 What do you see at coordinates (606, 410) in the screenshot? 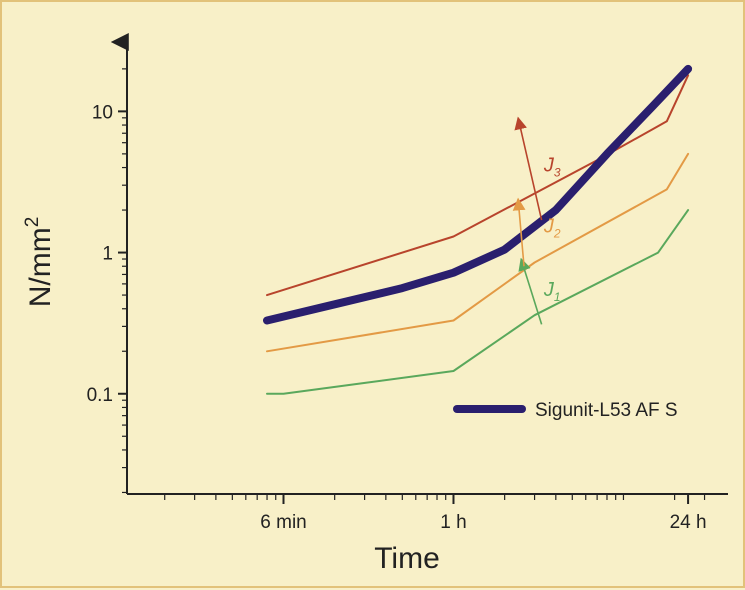
I see `legend-label: Sigunit-L53 AF S` at bounding box center [606, 410].